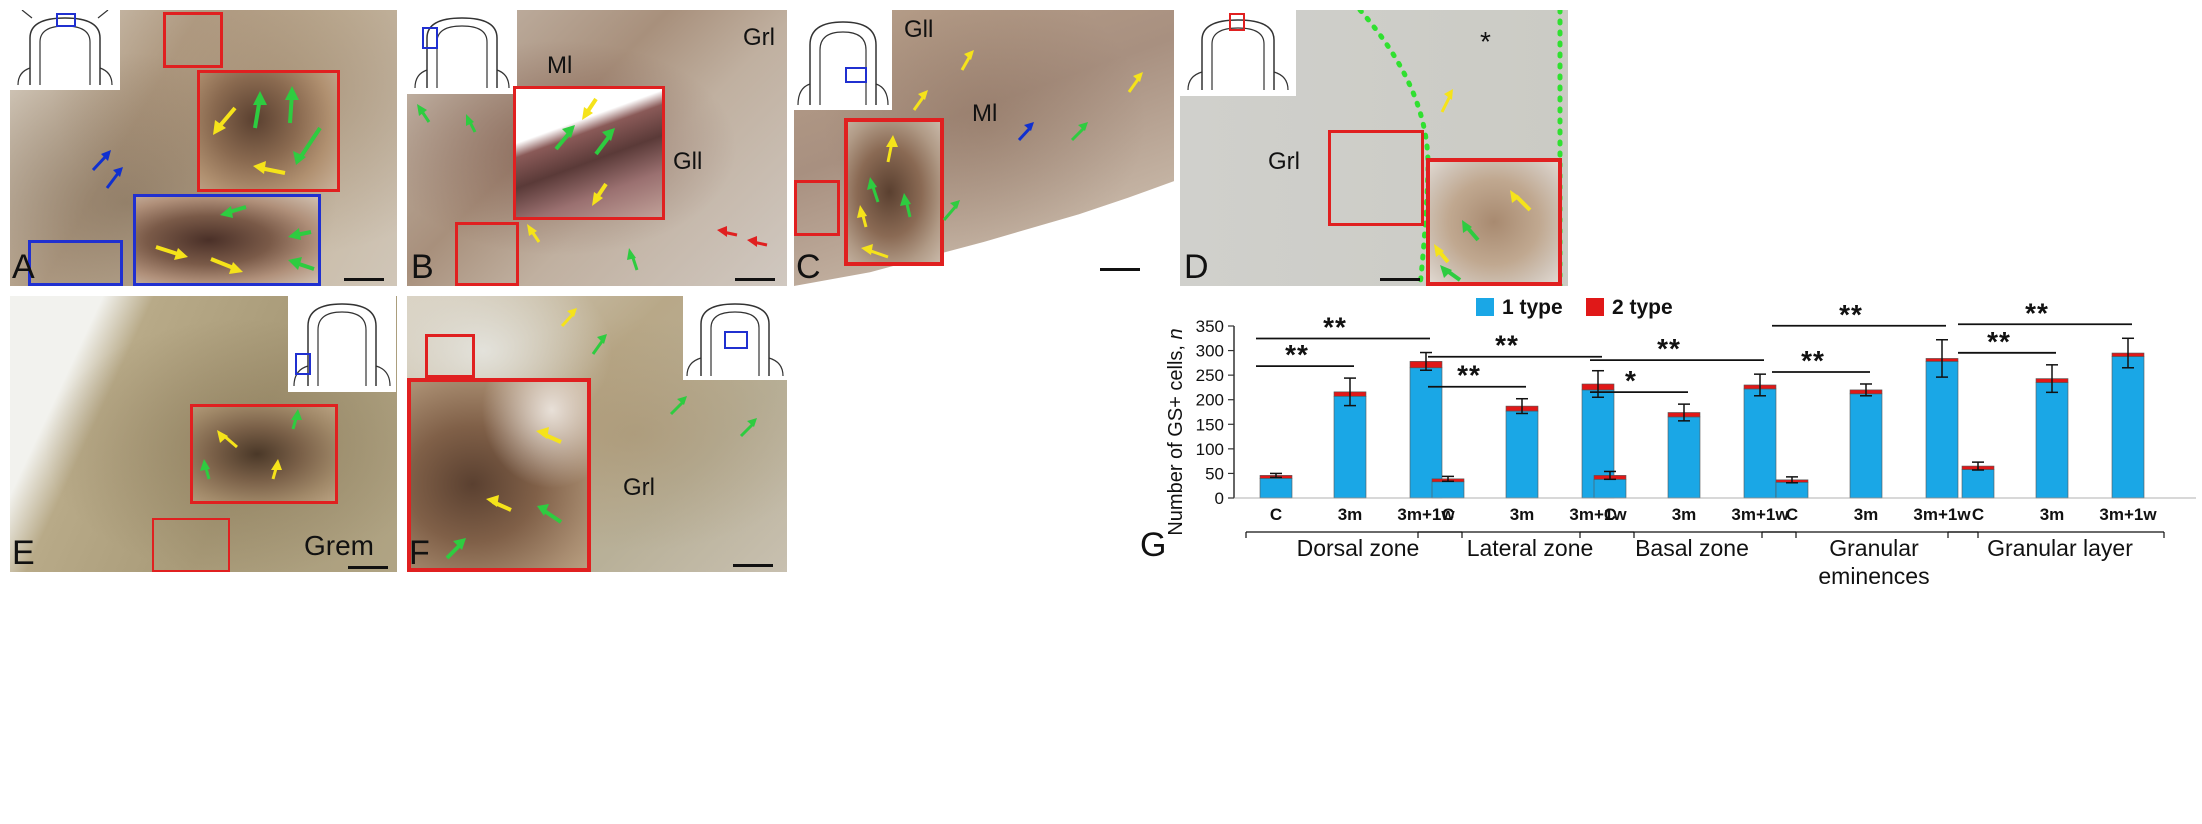  I want to click on y-tick-label: 100, so click(1210, 449).